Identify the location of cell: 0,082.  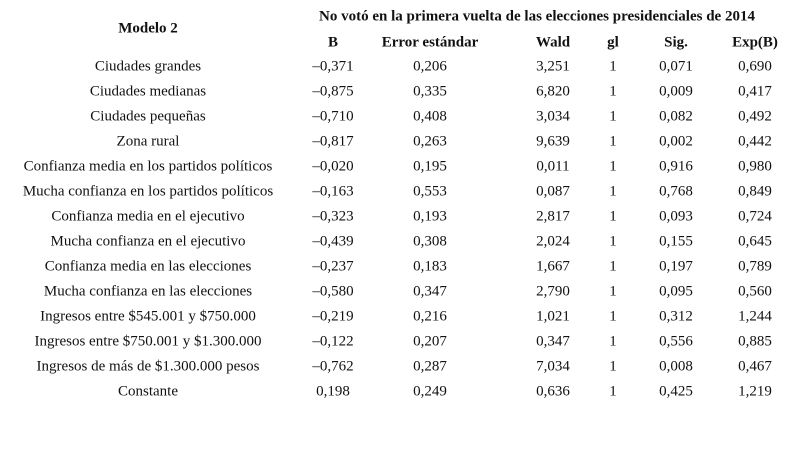
(676, 116).